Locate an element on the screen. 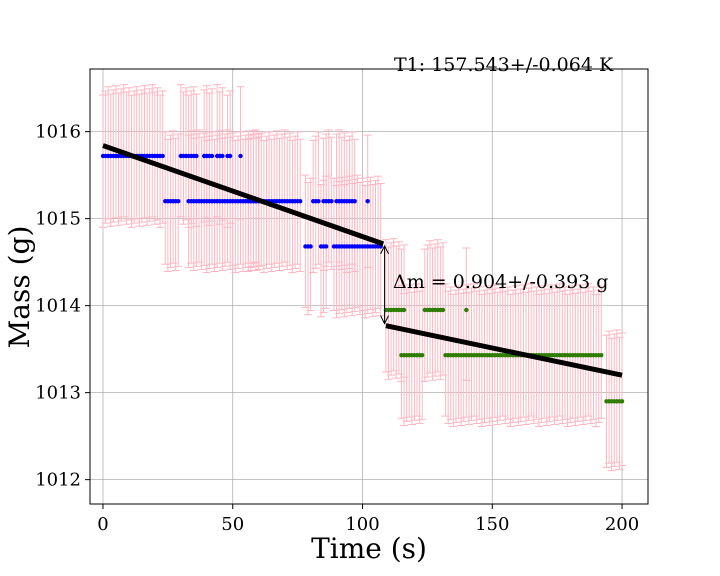  delta-m-annotation: Δm = 0.904+/-0.393 g is located at coordinates (500, 282).